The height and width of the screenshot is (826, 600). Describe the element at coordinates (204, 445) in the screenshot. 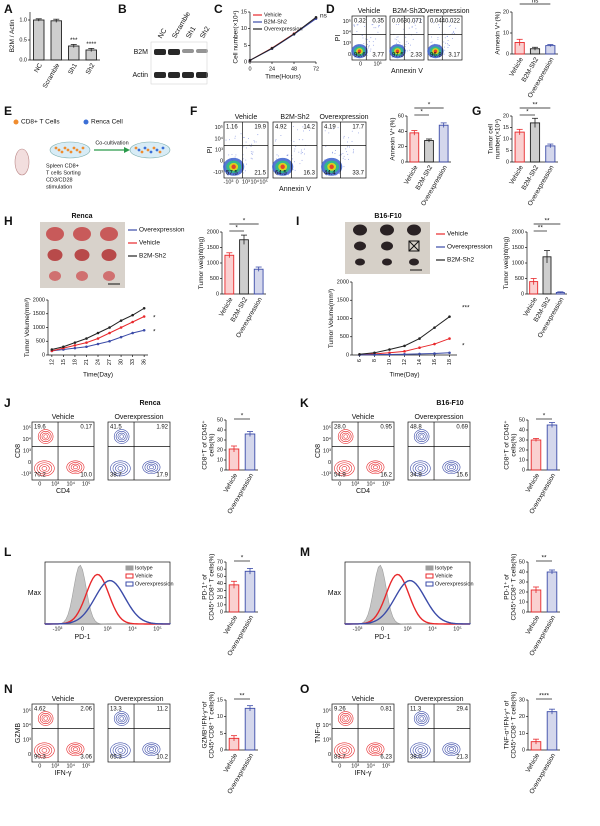

I see `y-axis-label: CD8⁺T of CD45⁺` at that location.